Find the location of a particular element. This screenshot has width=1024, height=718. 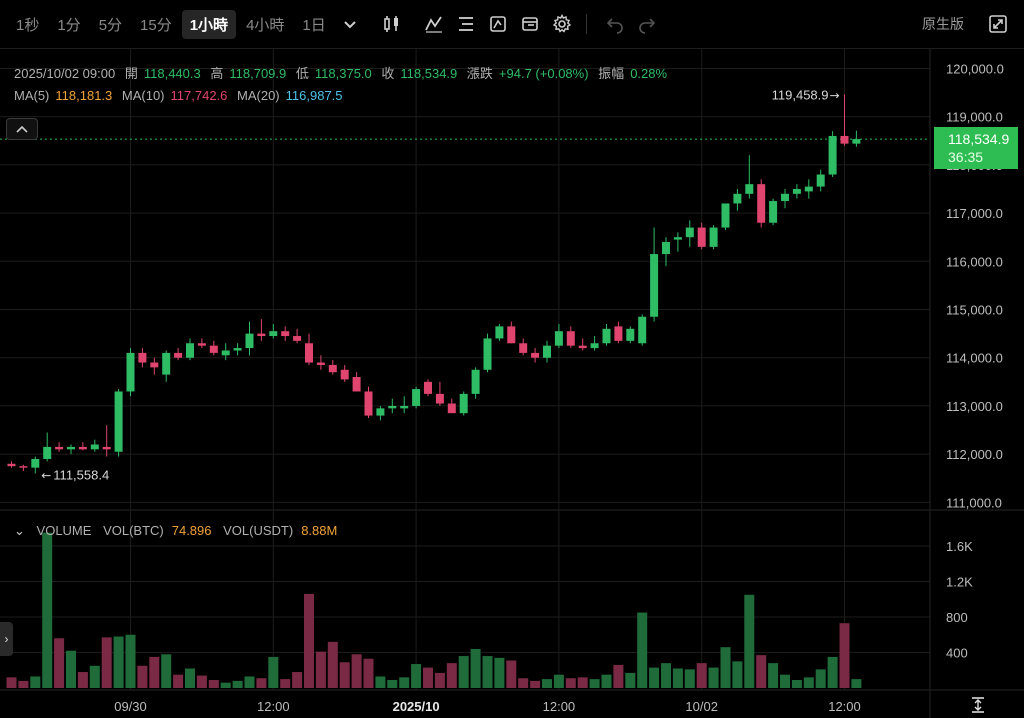

toolbar: 1秒 1分 5分 15分 1小時 4小時 1日 原生版 is located at coordinates (512, 24).